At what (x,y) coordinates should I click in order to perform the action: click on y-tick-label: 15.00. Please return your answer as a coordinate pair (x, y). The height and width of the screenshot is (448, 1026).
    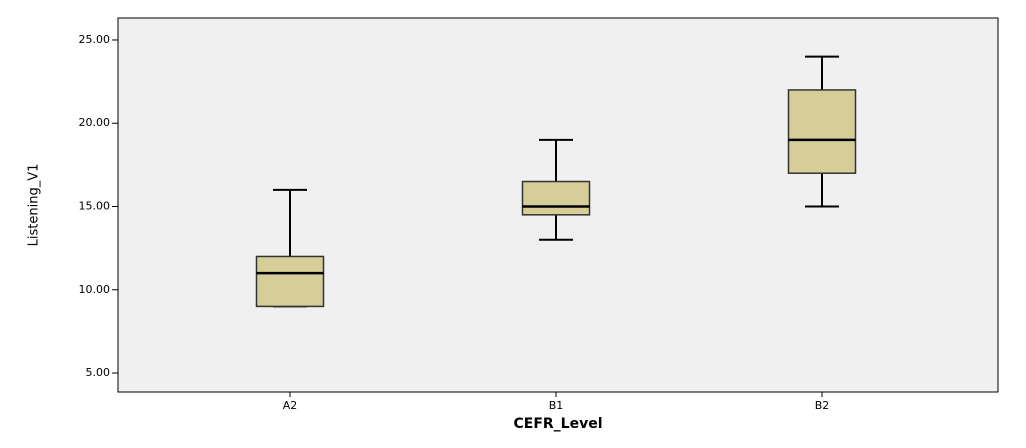
    Looking at the image, I should click on (95, 205).